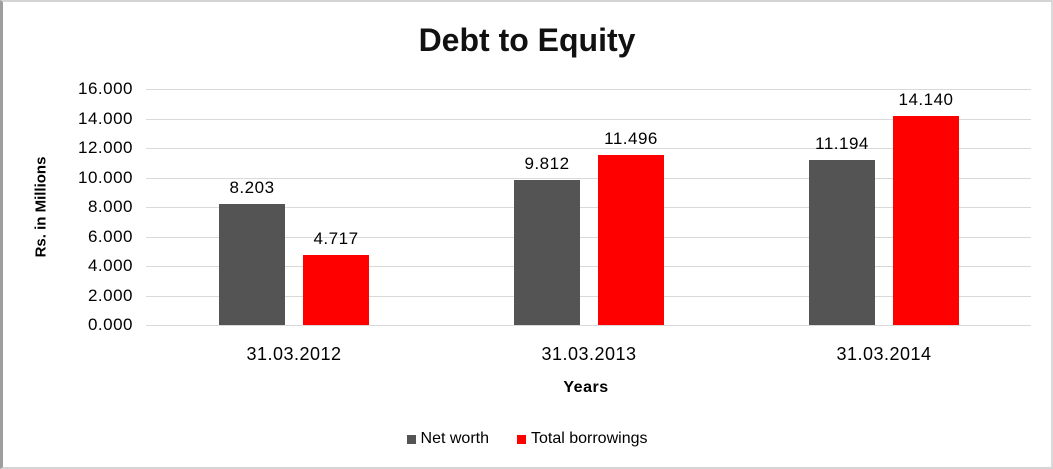 This screenshot has width=1053, height=469. I want to click on data-label: 4.717, so click(336, 238).